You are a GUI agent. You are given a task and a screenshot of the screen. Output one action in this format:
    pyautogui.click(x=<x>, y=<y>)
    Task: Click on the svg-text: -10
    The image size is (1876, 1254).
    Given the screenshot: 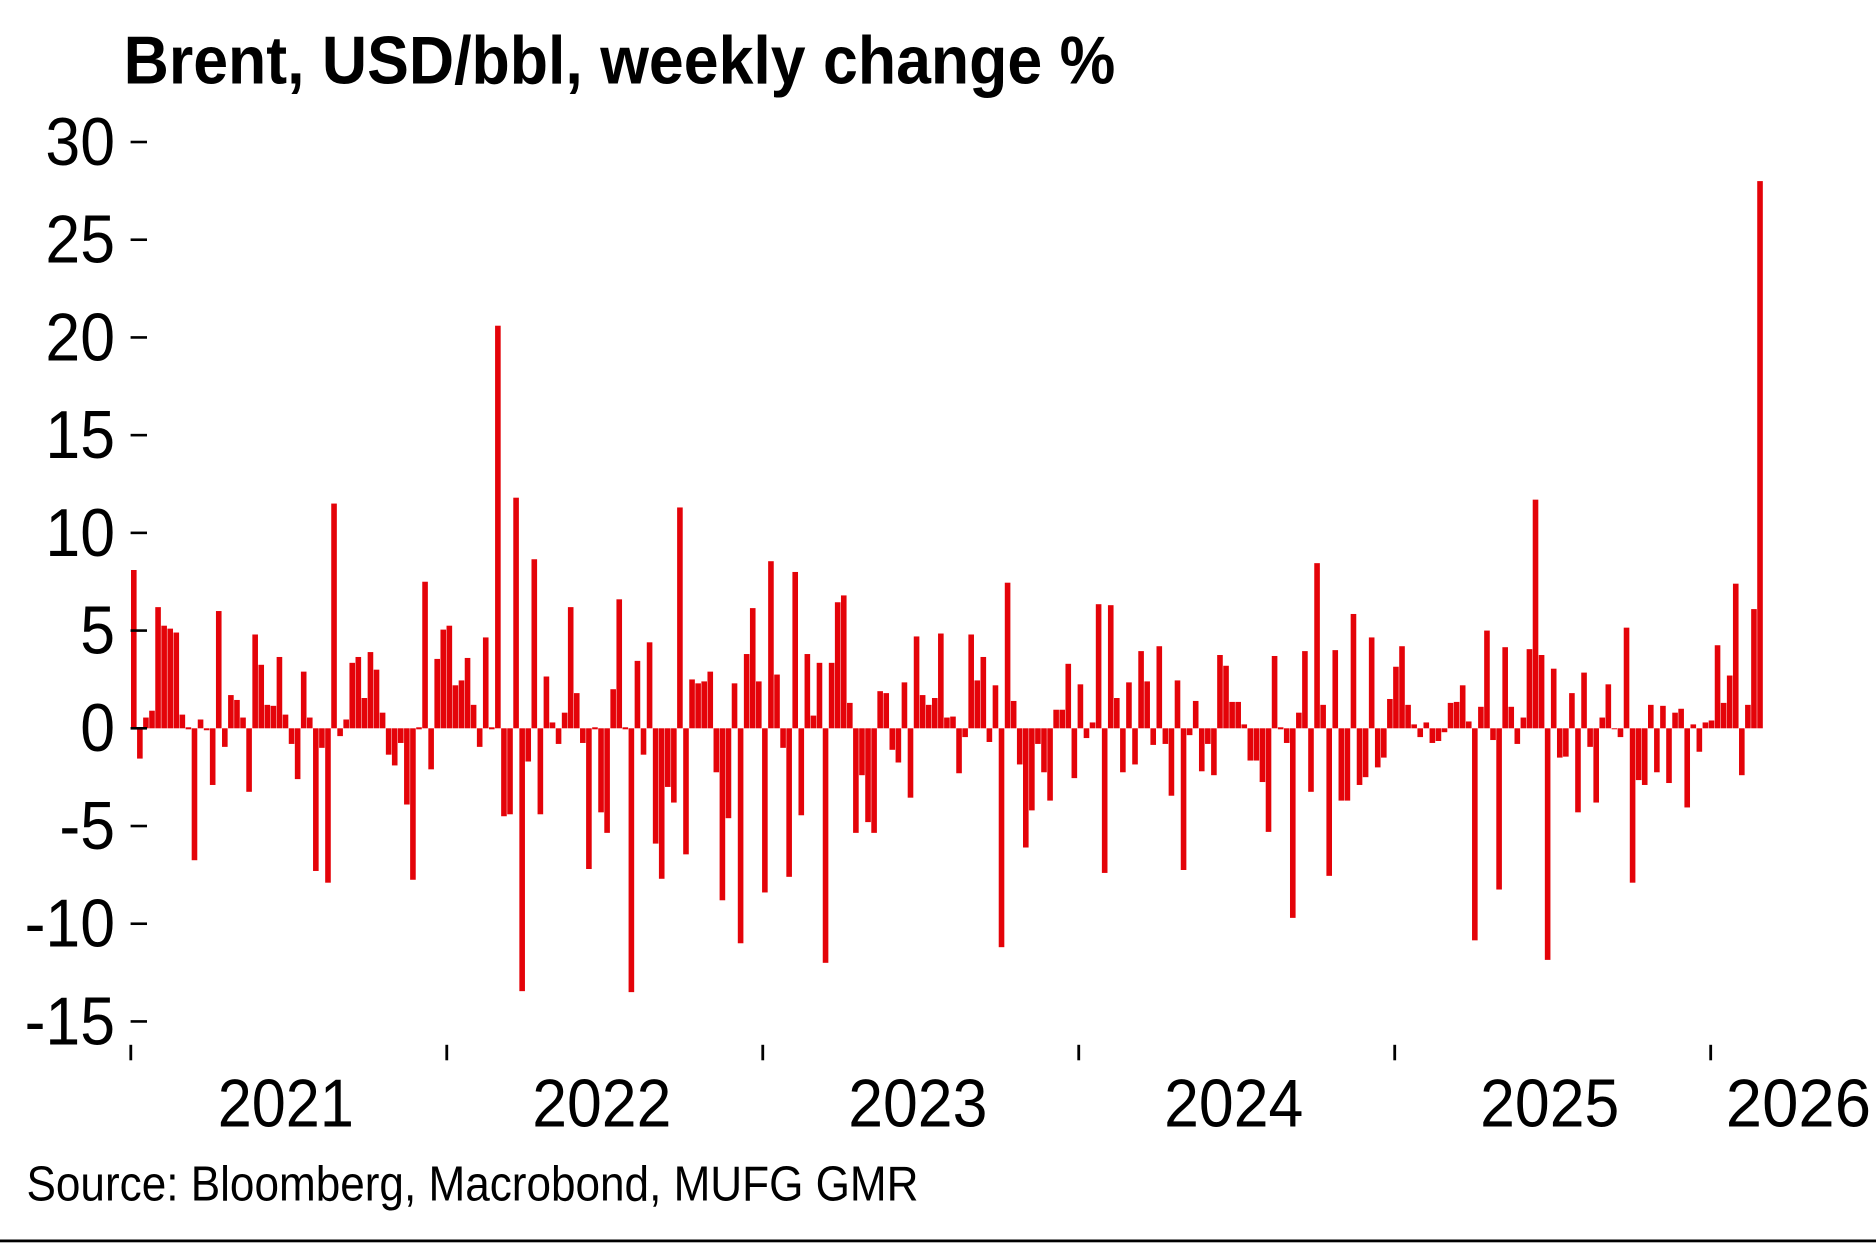 What is the action you would take?
    pyautogui.click(x=70, y=923)
    